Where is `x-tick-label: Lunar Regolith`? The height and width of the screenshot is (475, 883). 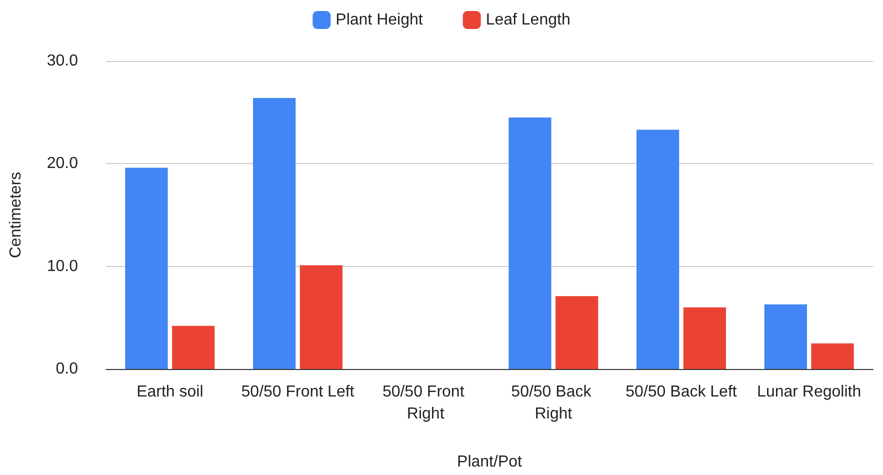 x-tick-label: Lunar Regolith is located at coordinates (809, 392).